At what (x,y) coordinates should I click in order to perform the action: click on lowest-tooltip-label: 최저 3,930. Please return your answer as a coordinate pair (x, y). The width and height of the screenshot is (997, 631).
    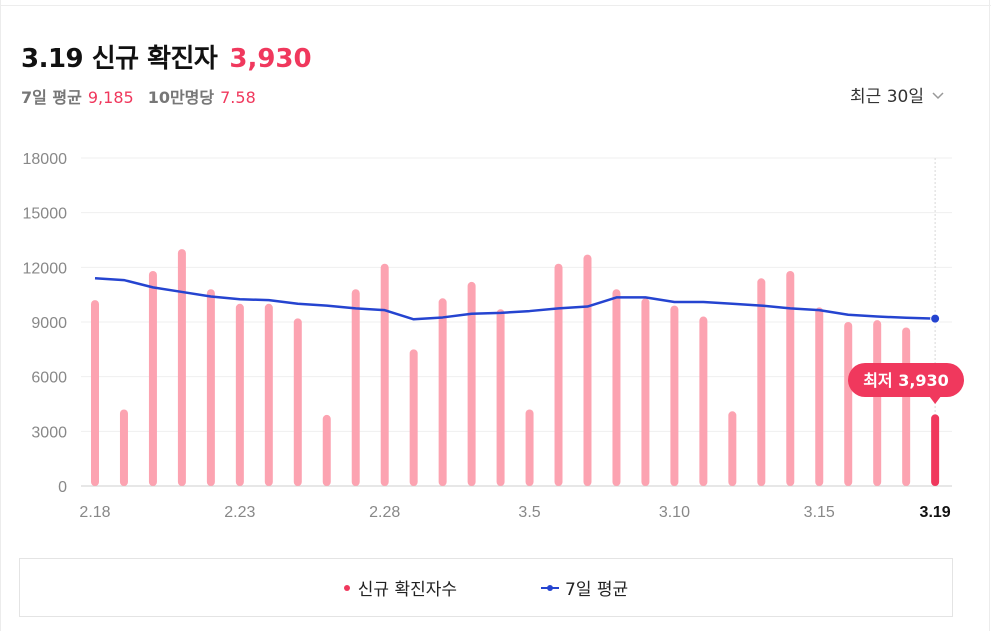
    Looking at the image, I should click on (906, 380).